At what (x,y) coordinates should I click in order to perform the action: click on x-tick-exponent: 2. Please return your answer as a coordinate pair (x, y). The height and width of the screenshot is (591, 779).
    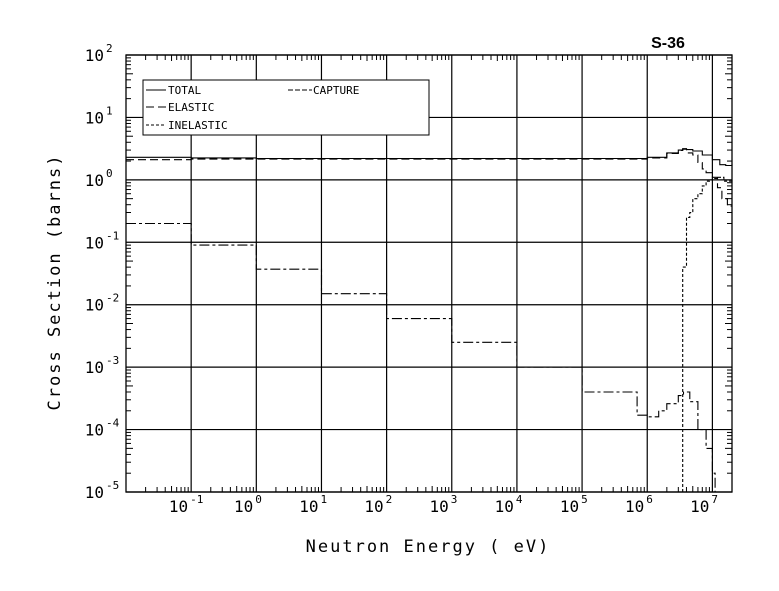
    Looking at the image, I should click on (389, 499).